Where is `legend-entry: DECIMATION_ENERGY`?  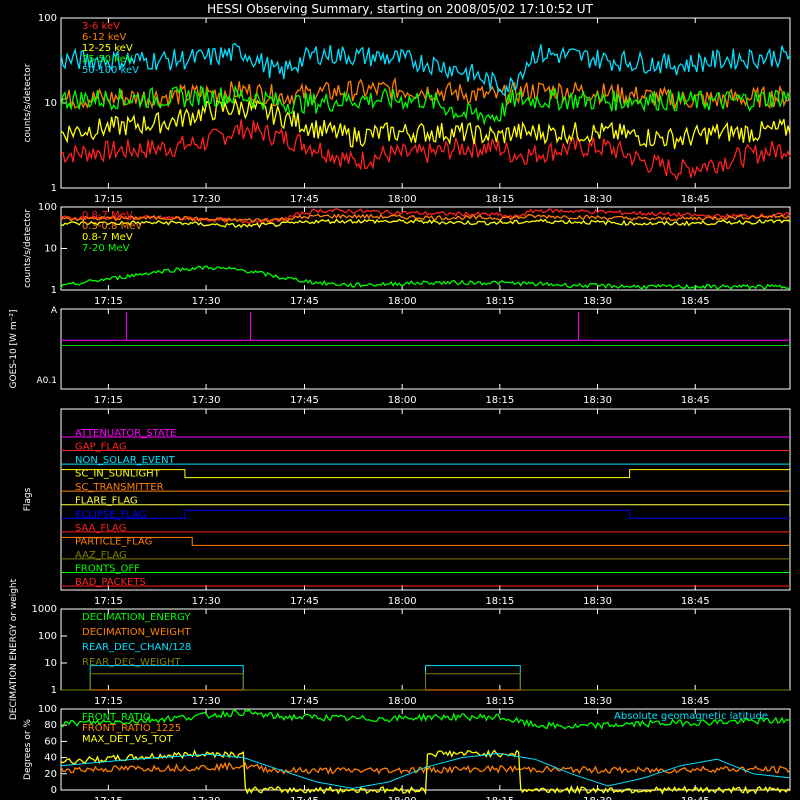 legend-entry: DECIMATION_ENERGY is located at coordinates (136, 617).